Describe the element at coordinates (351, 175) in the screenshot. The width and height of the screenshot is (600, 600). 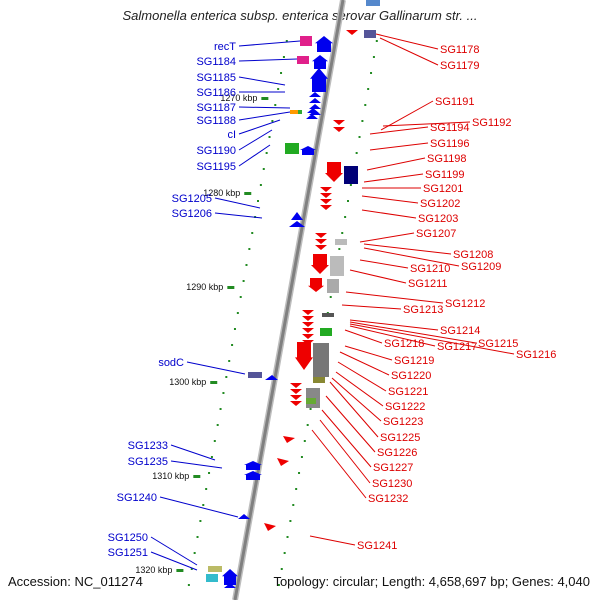
I see `gene-block-SG1199` at that location.